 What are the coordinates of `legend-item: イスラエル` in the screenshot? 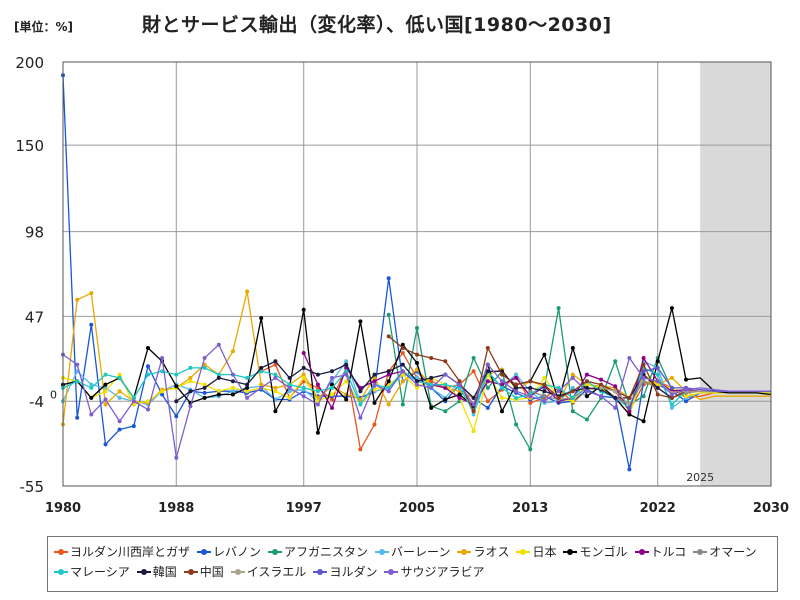 It's located at (268, 572).